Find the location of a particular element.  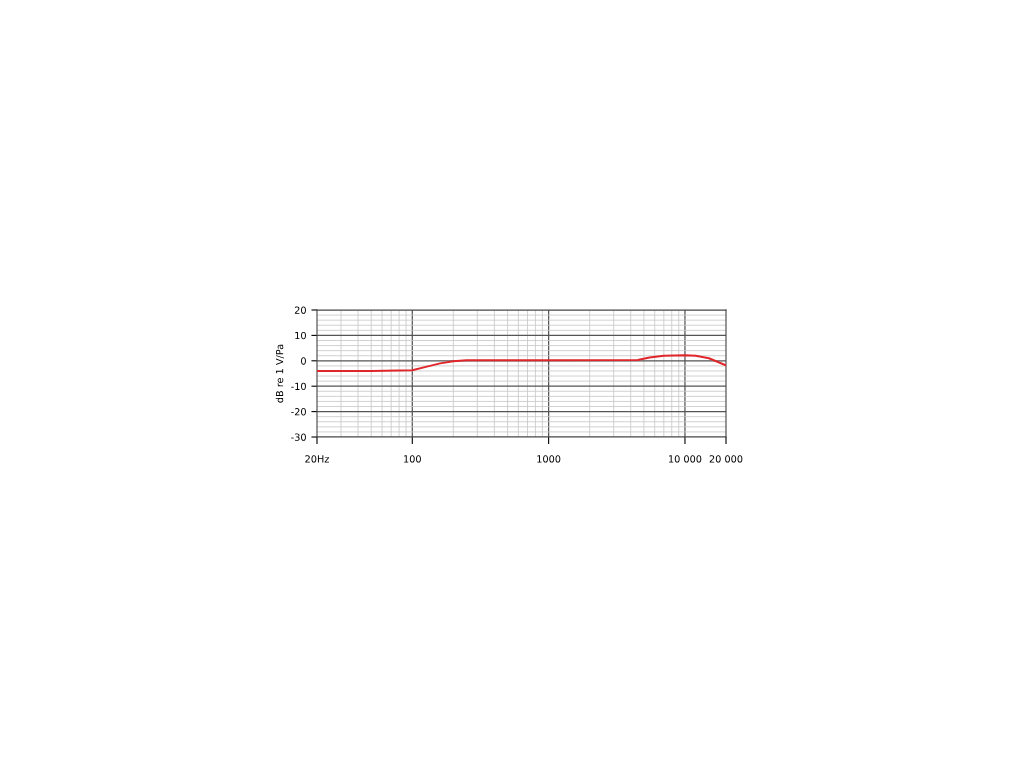

y-tick-label: 20 is located at coordinates (300, 310).